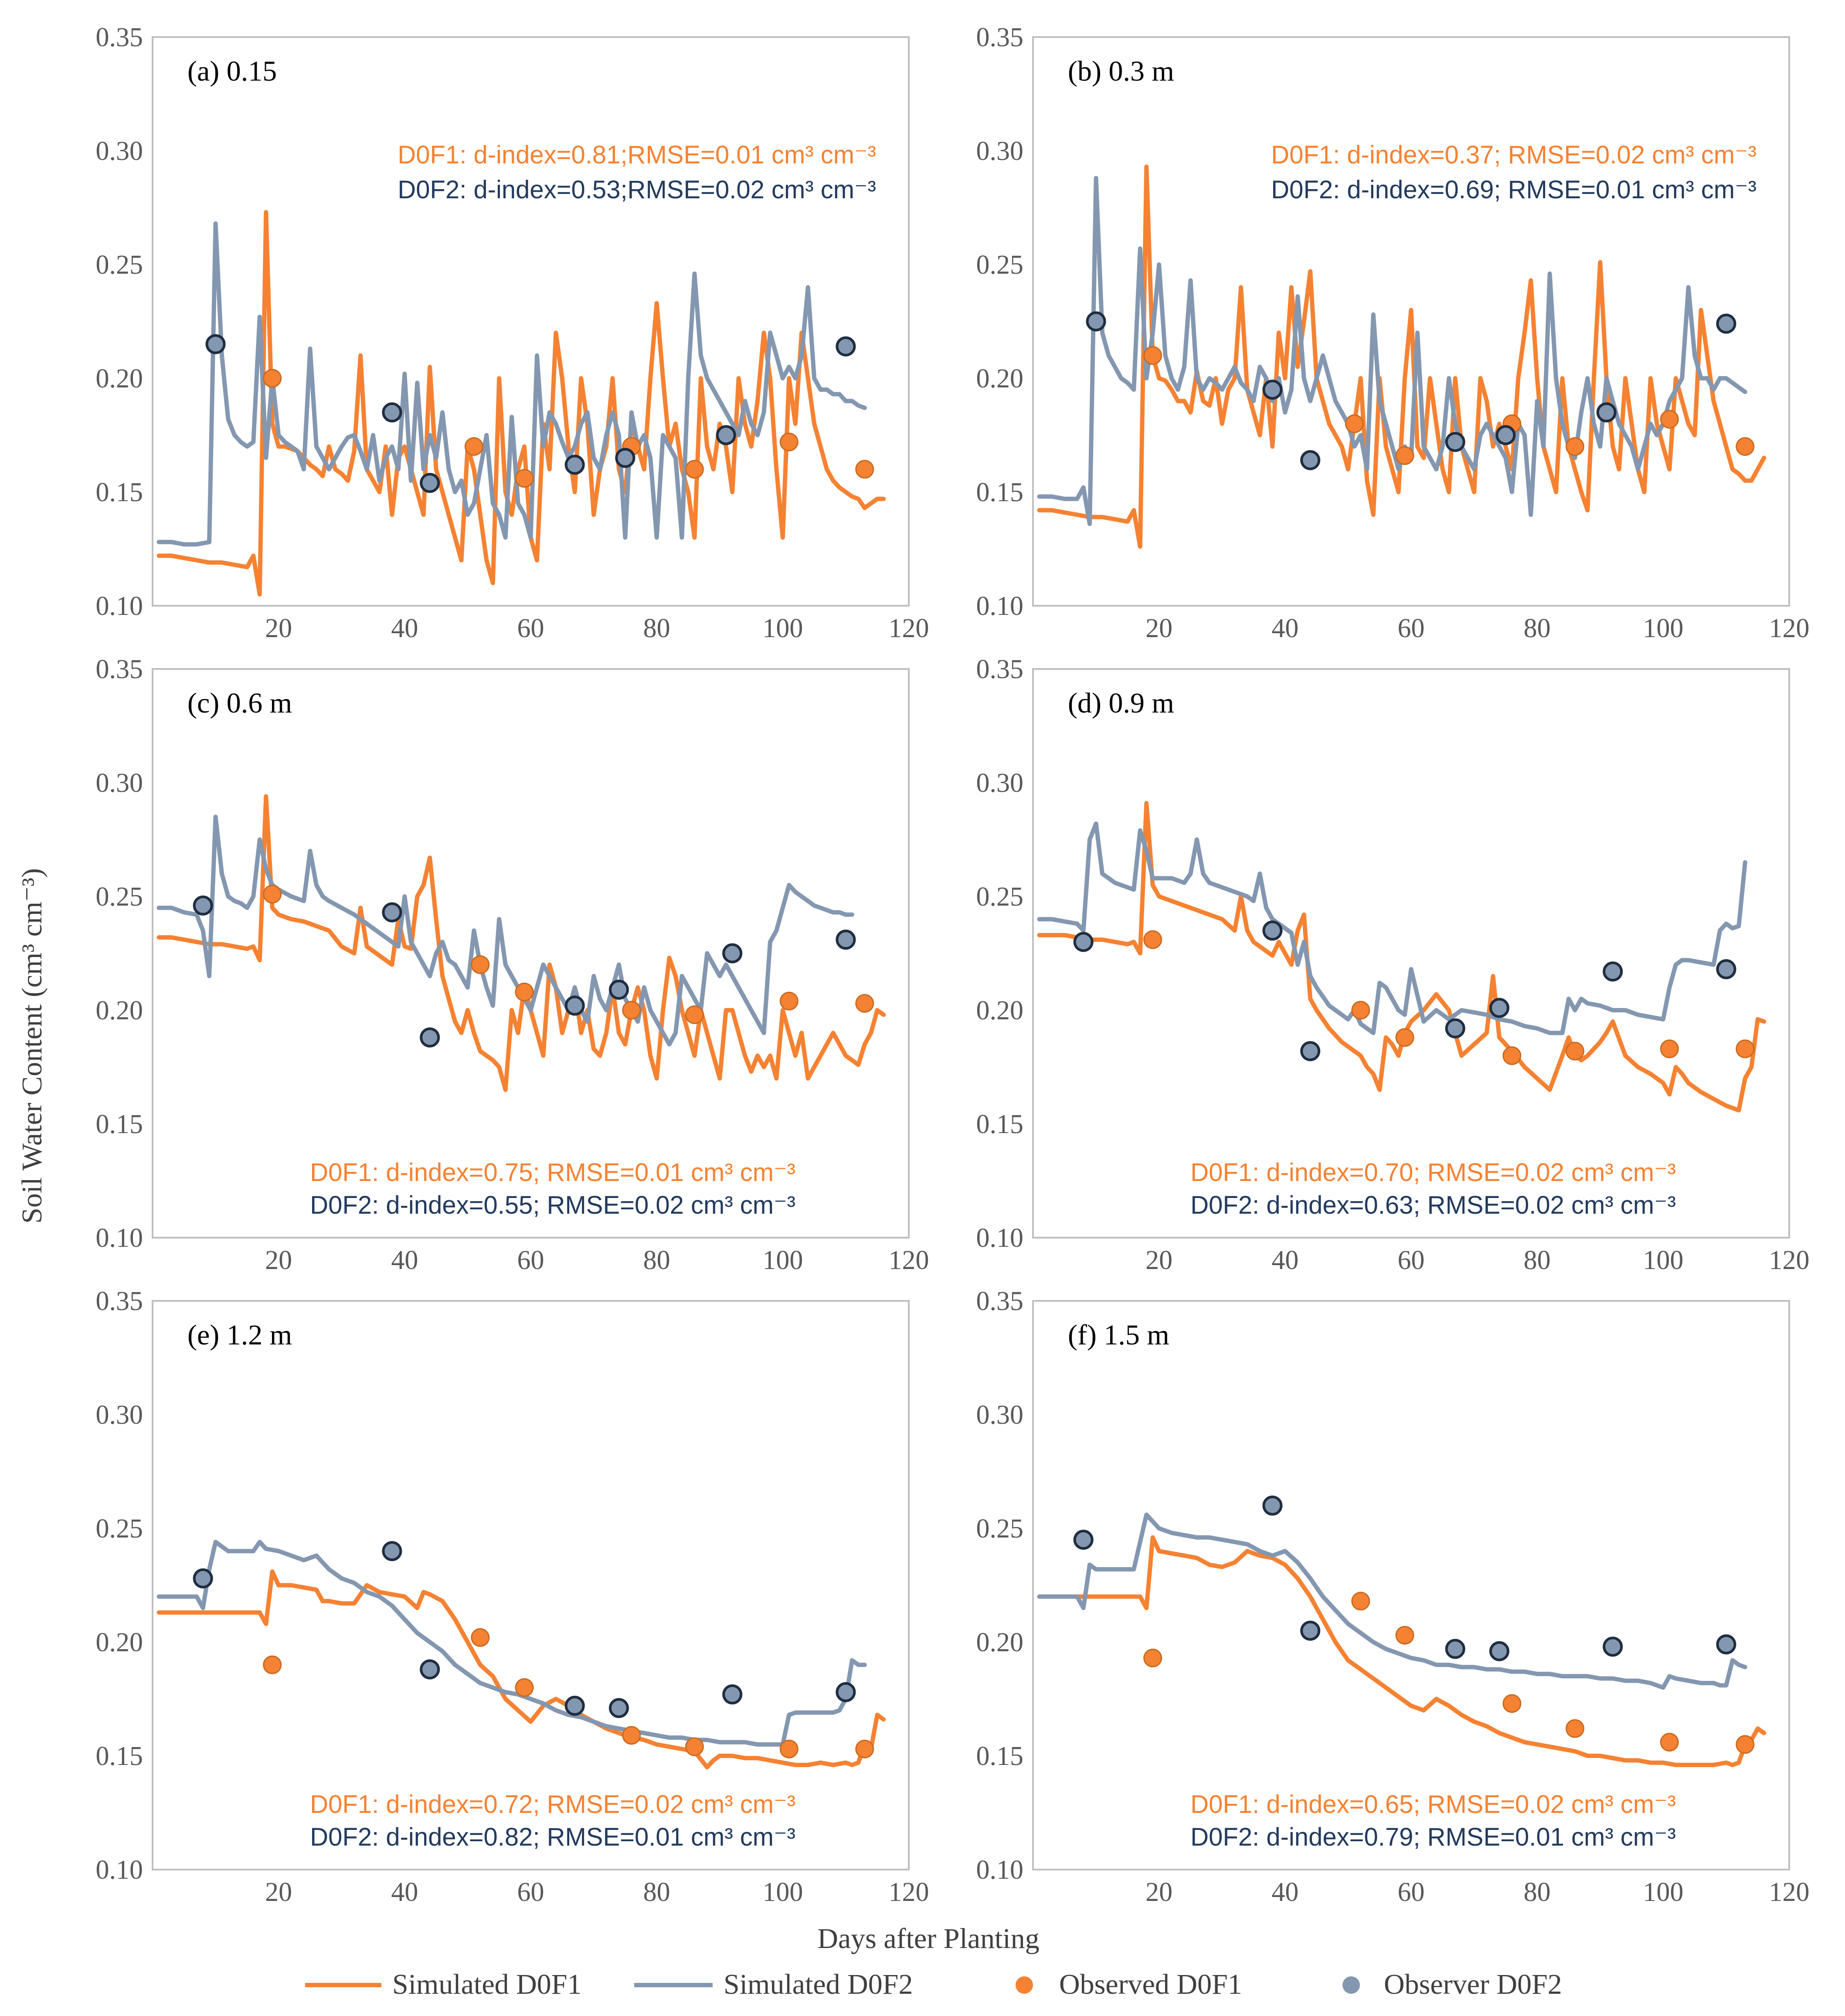  What do you see at coordinates (1121, 71) in the screenshot?
I see `panel-title: (b) 0.3 m` at bounding box center [1121, 71].